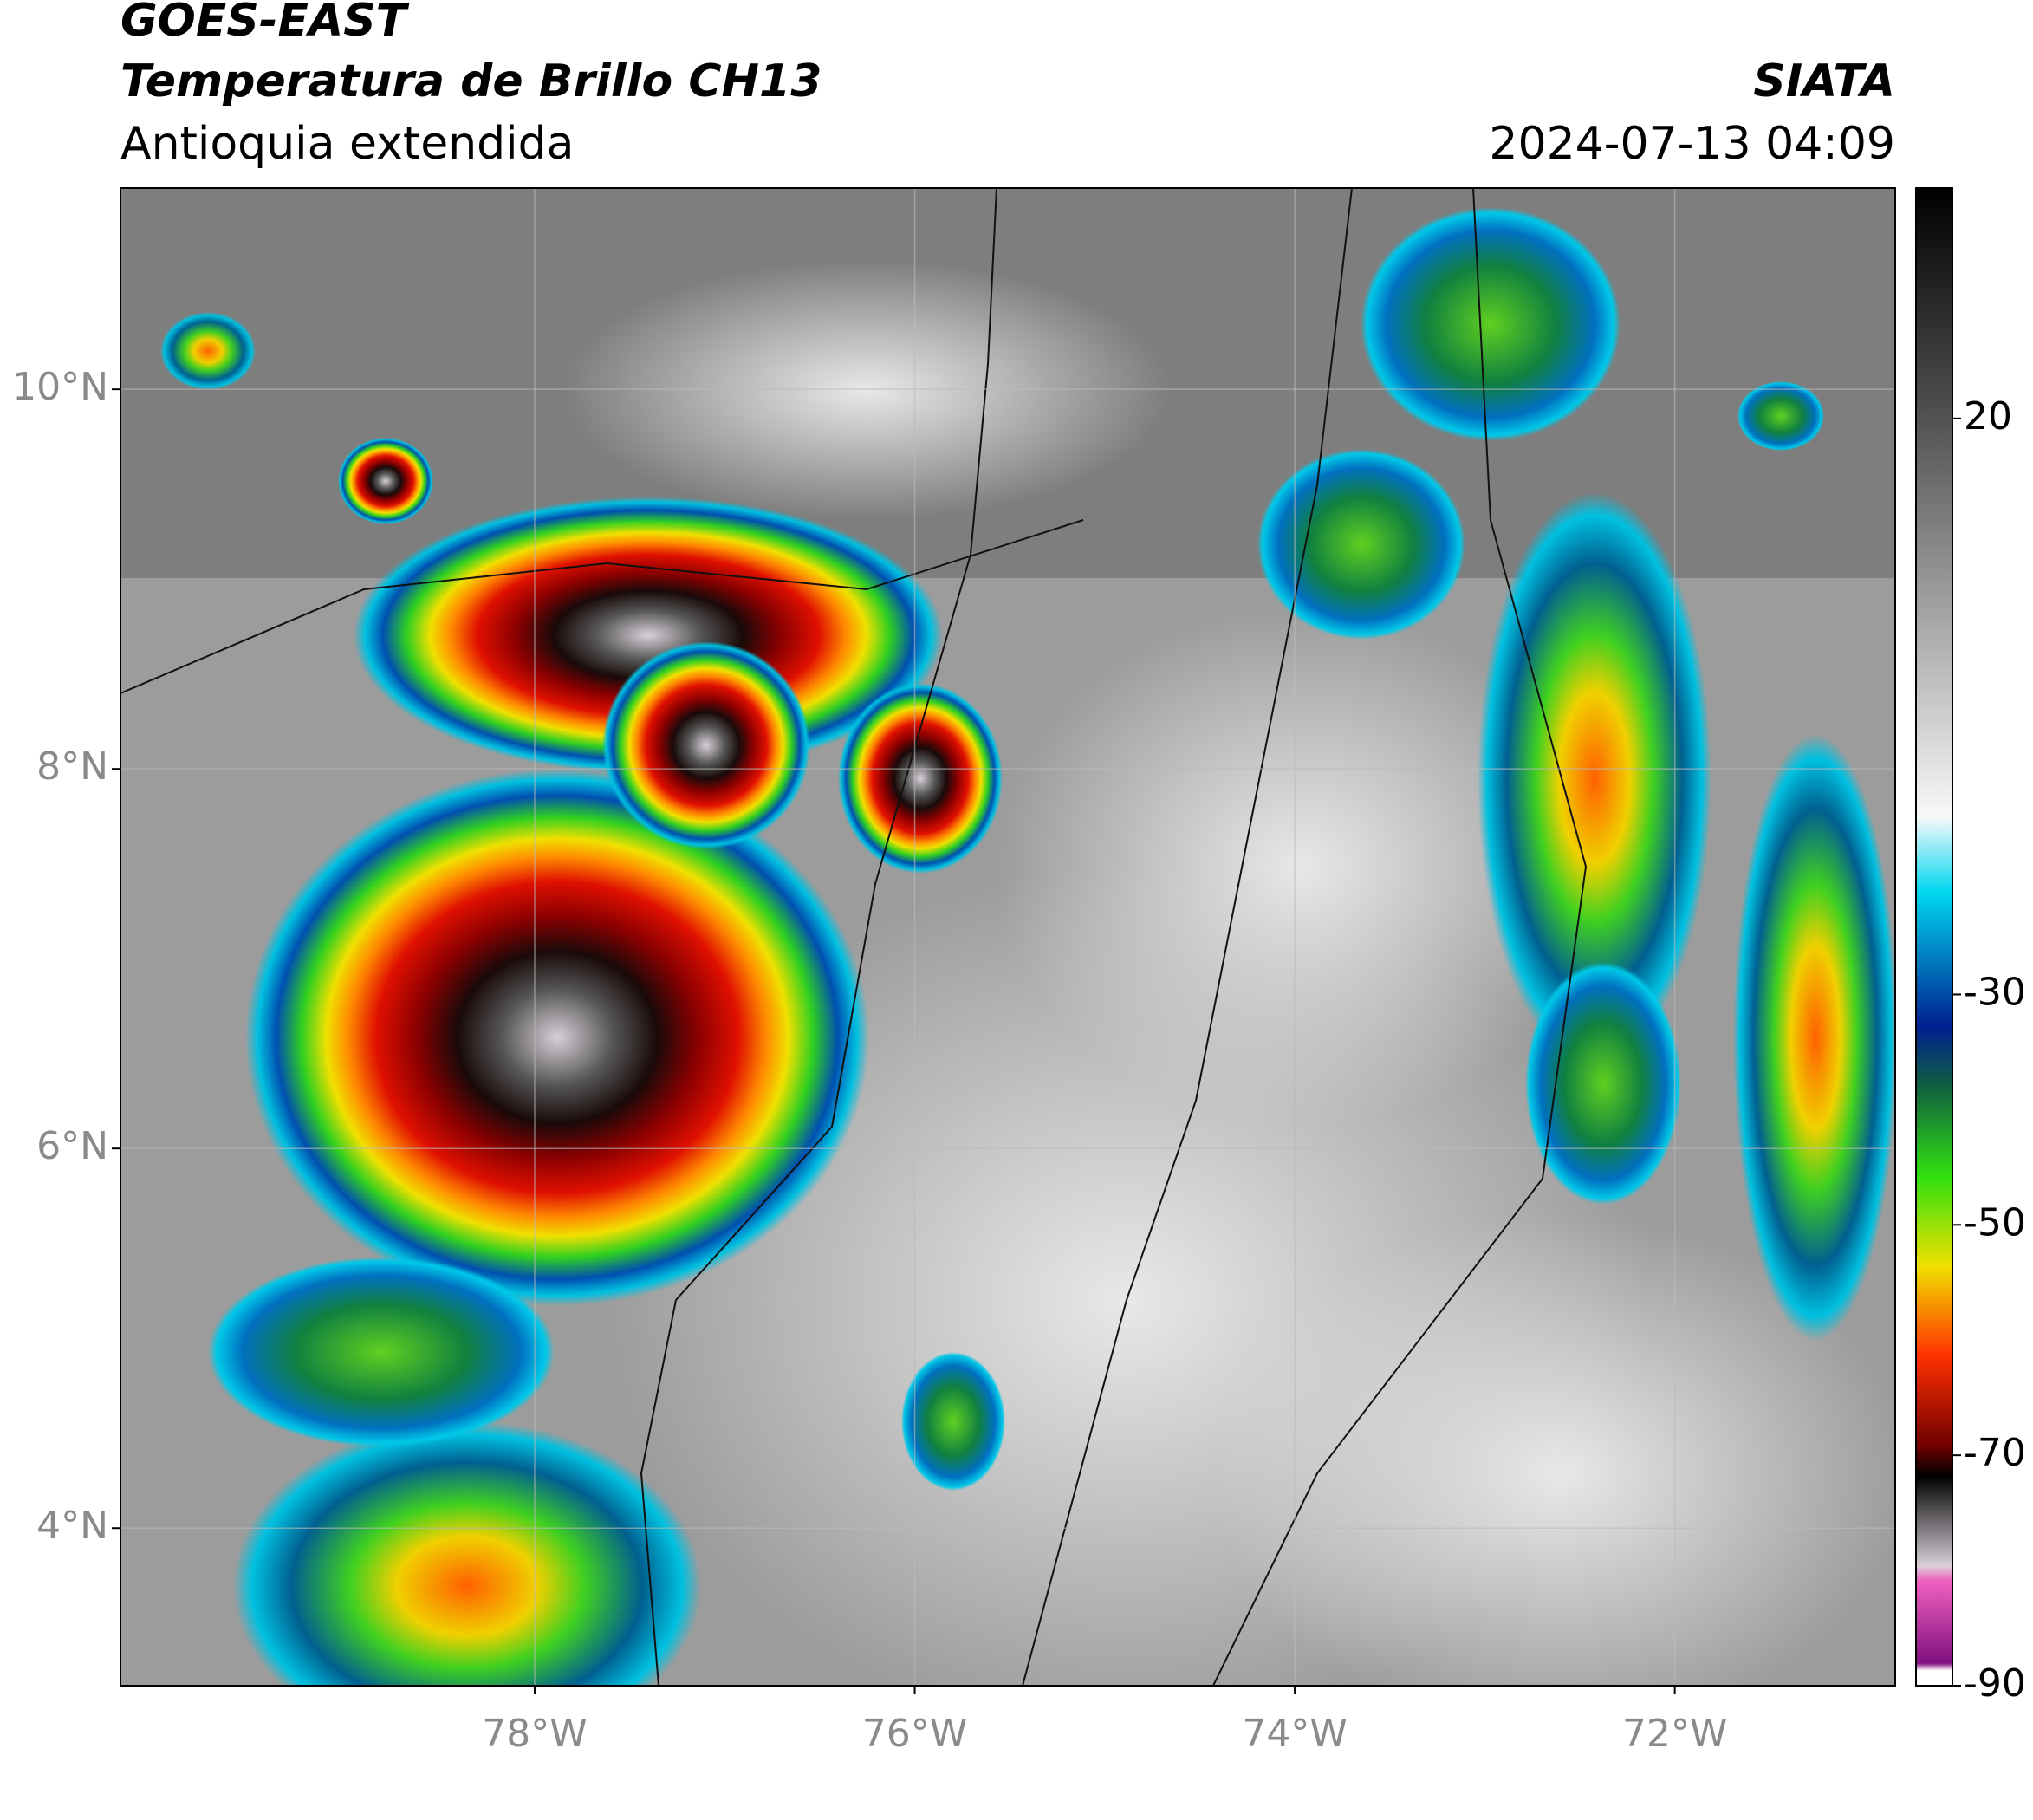  What do you see at coordinates (72, 1146) in the screenshot?
I see `y-tick-label: 6°N` at bounding box center [72, 1146].